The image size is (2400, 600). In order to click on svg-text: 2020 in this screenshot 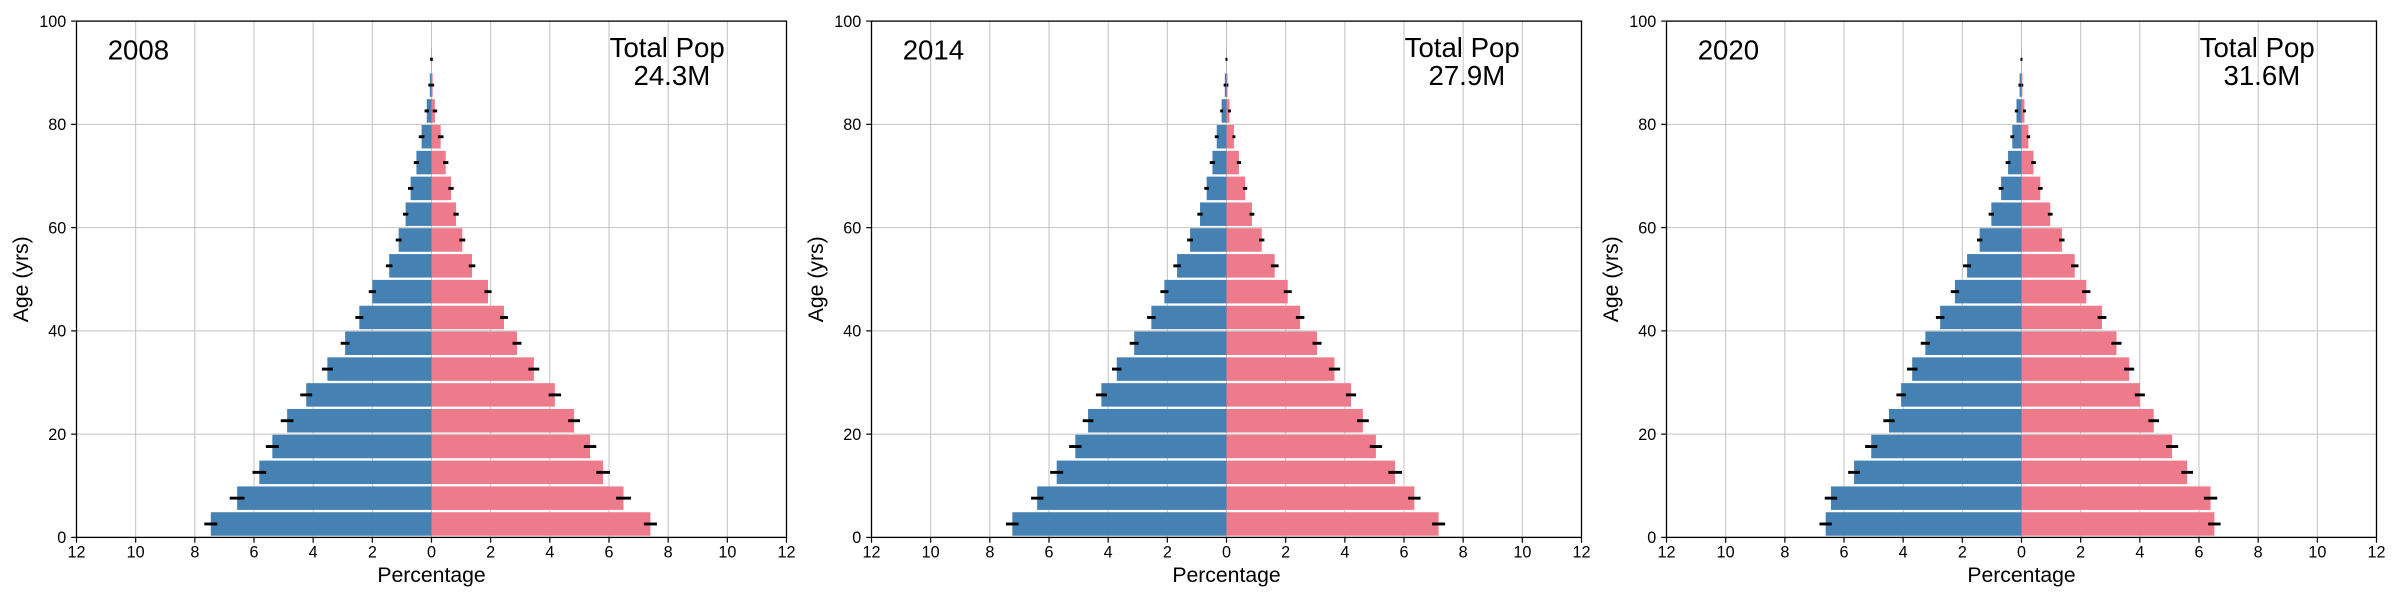, I will do `click(1728, 50)`.